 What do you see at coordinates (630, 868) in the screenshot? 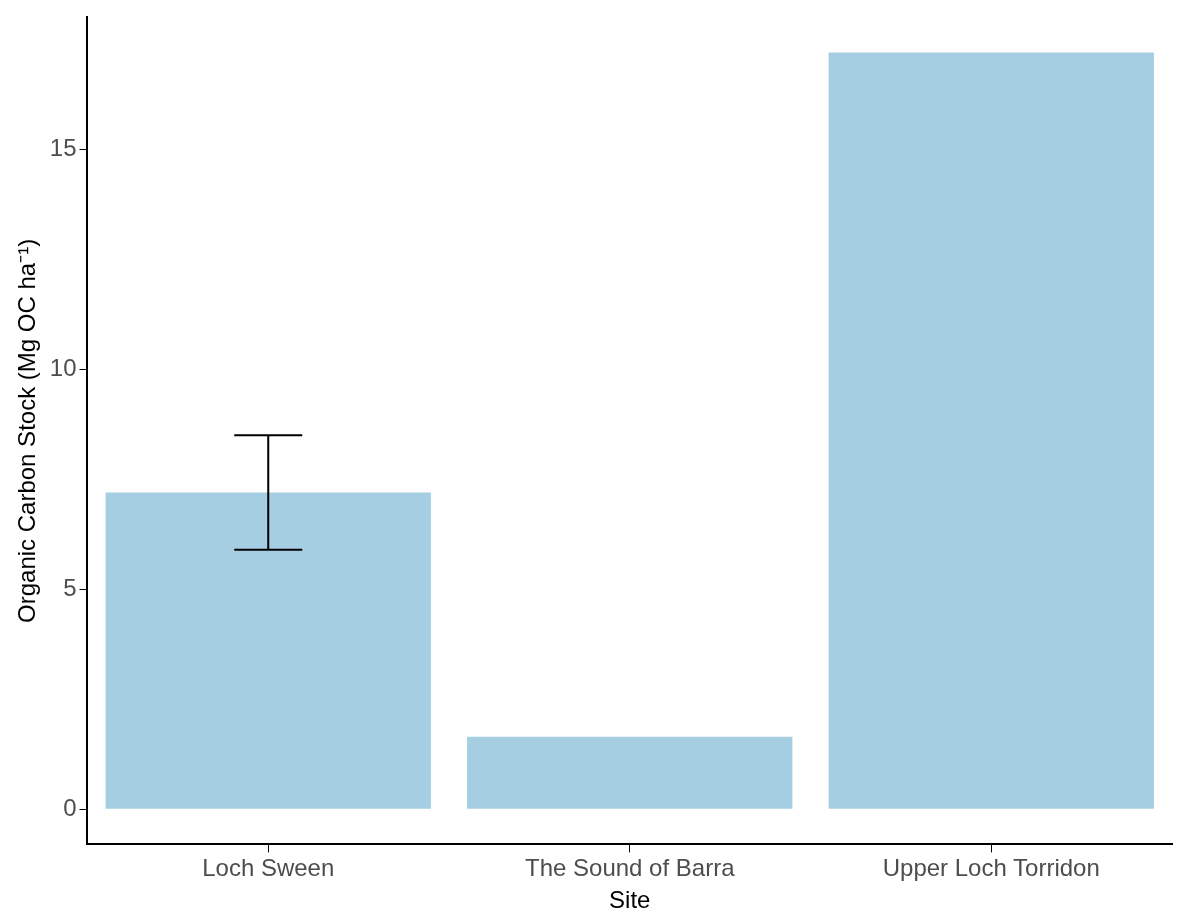
I see `x-tick-label: The Sound of Barra` at bounding box center [630, 868].